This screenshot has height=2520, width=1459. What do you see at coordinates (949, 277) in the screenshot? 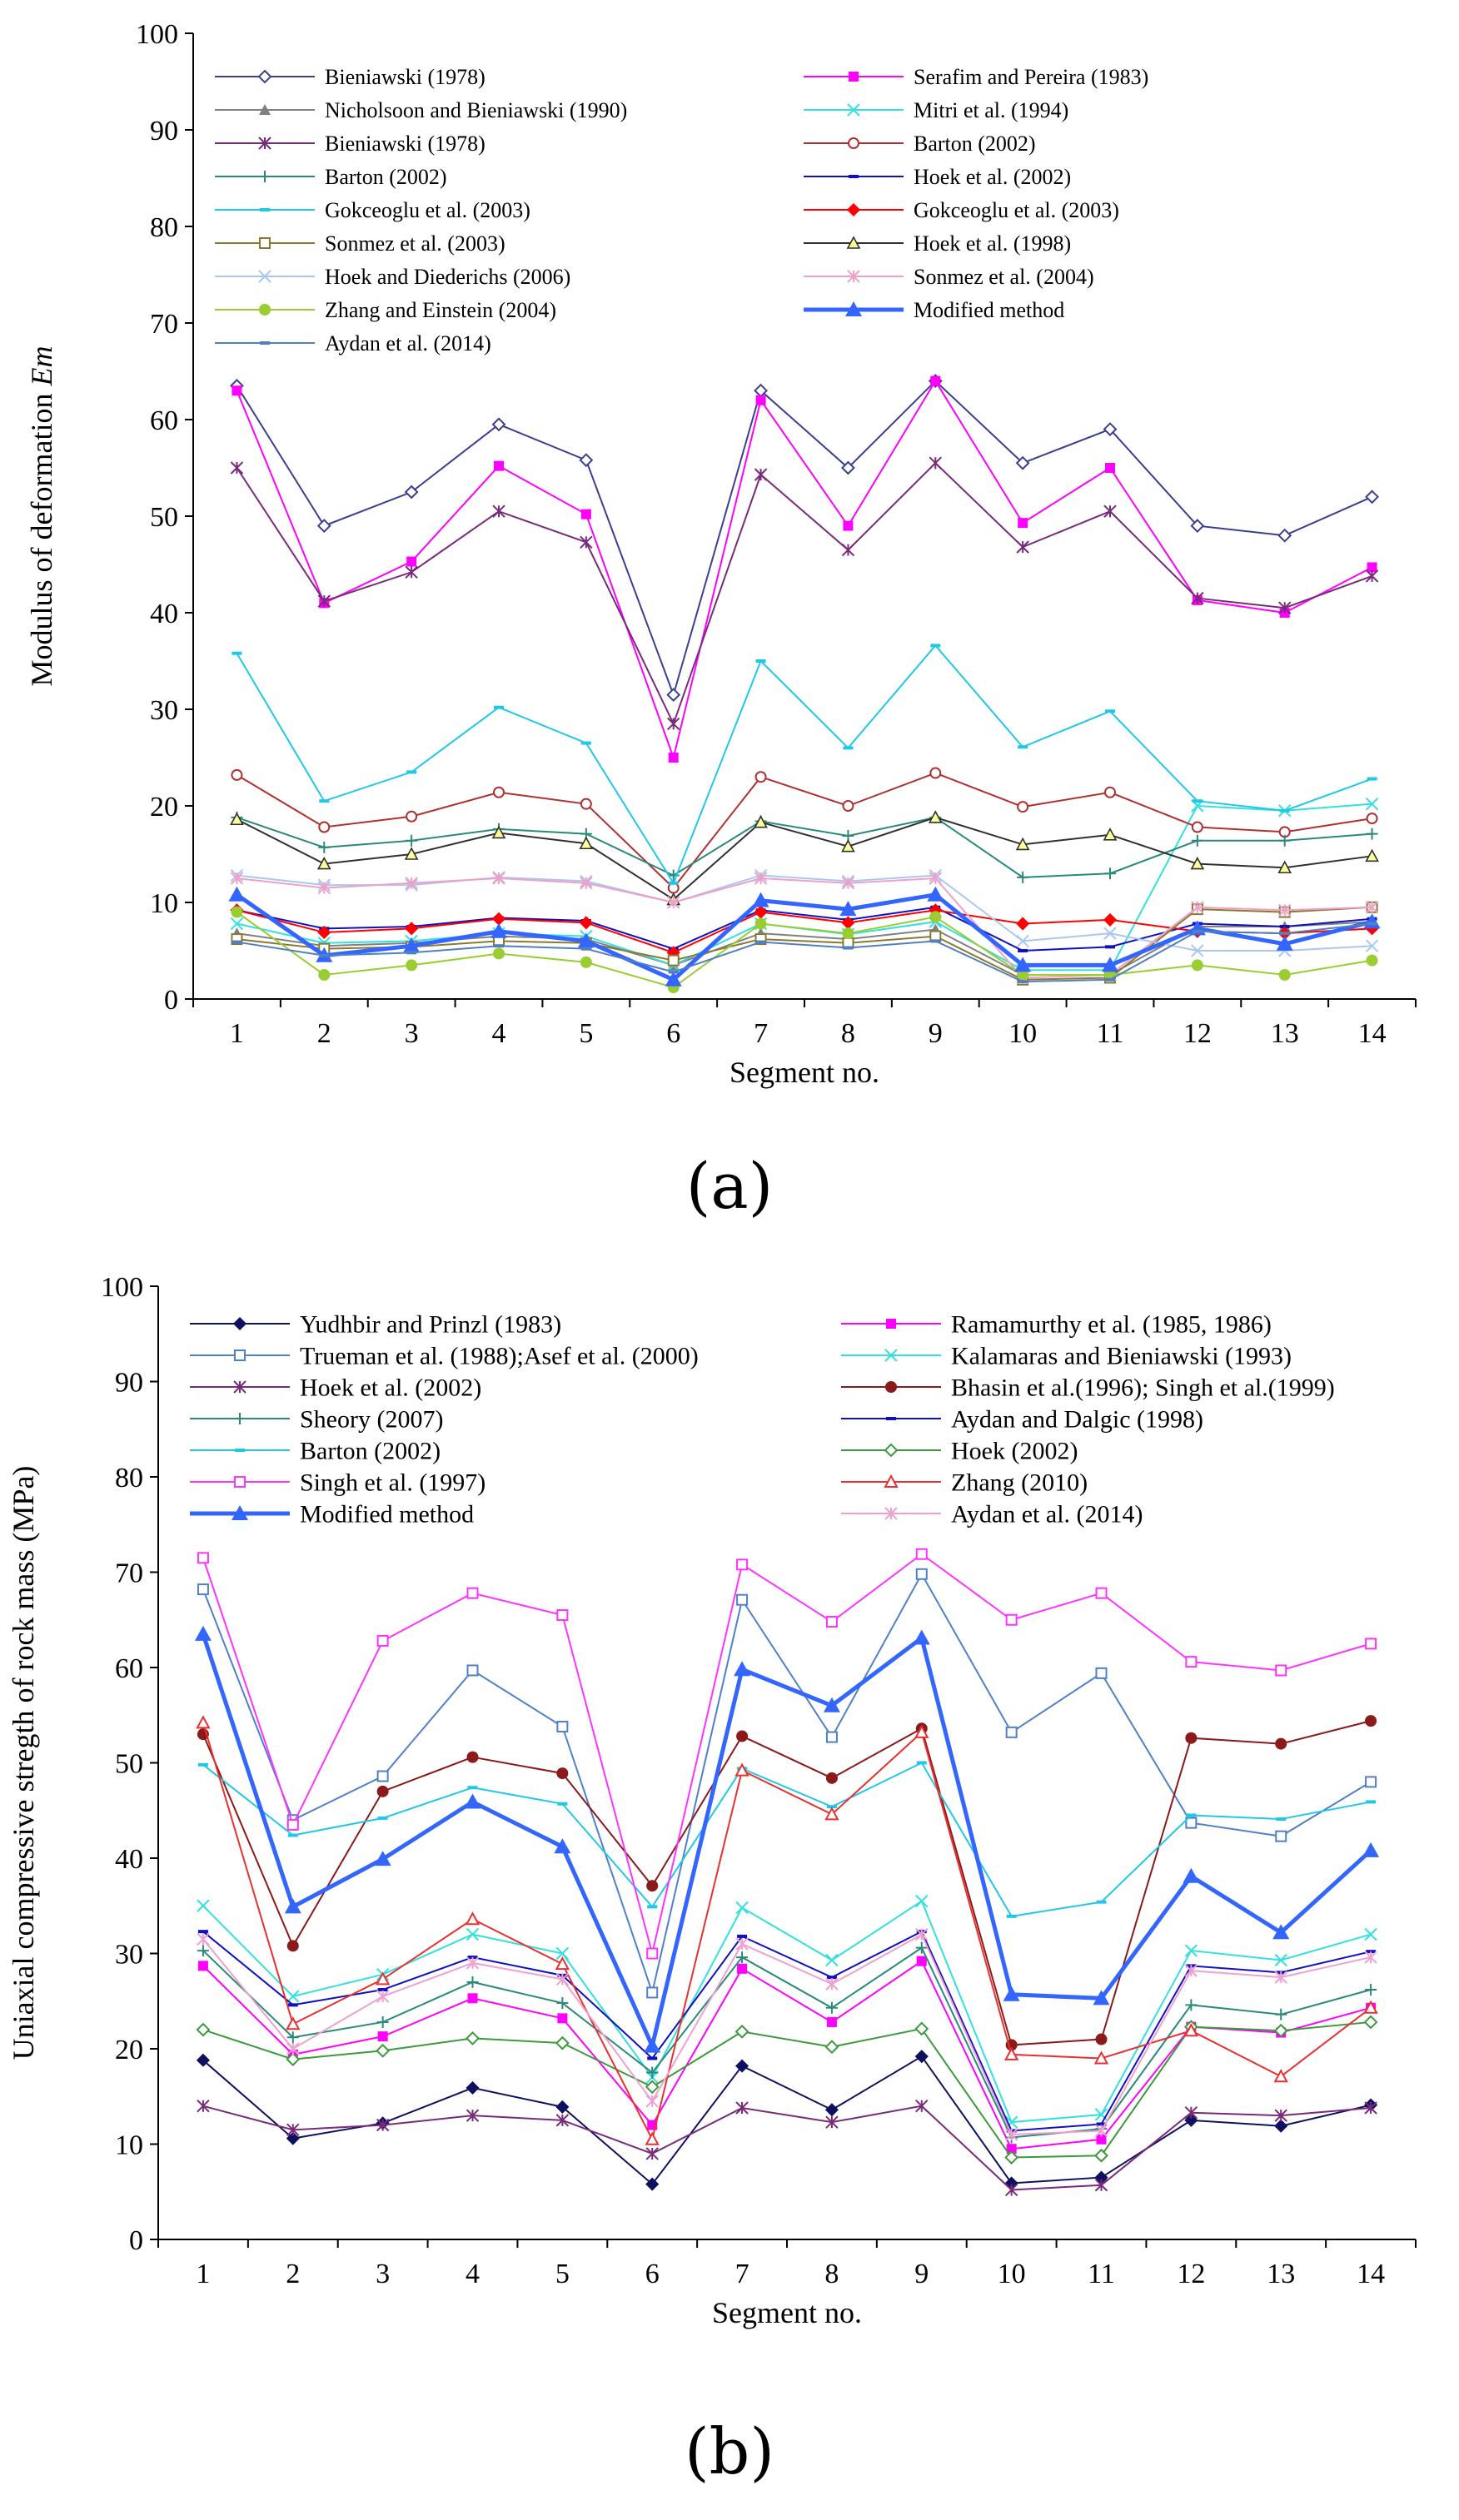
I see `legend-entry: Sonmez et al. (2004)` at bounding box center [949, 277].